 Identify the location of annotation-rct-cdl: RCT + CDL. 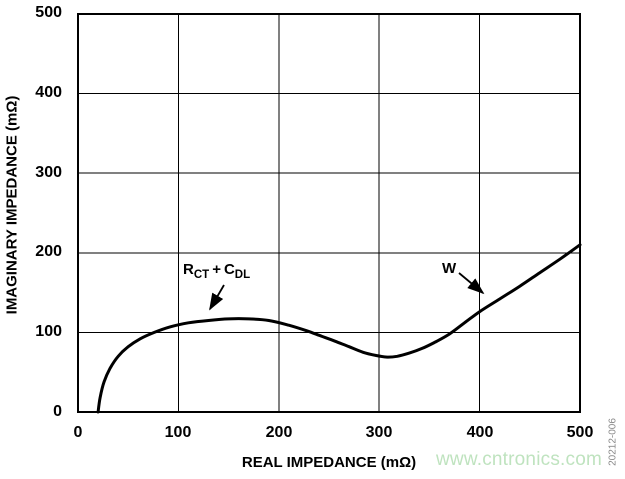
(217, 271).